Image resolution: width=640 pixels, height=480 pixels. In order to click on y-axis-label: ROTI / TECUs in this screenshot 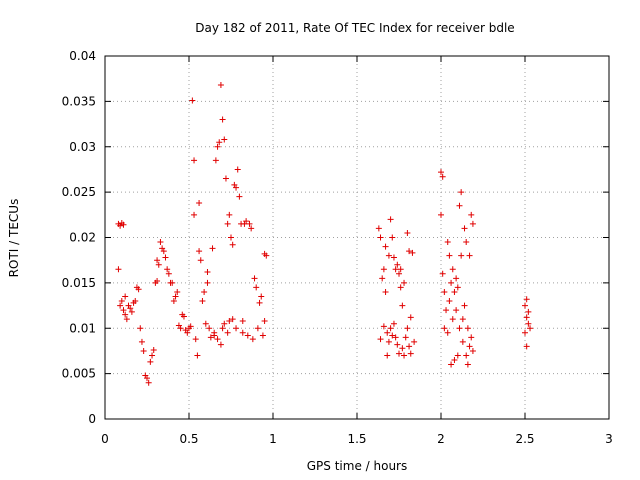, I will do `click(14, 238)`.